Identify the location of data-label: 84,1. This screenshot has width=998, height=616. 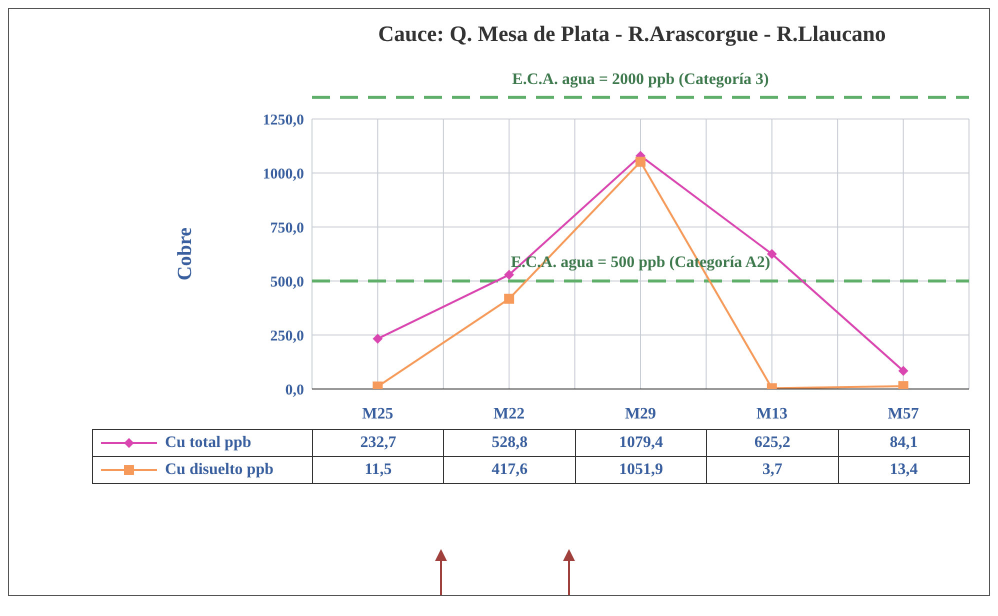
(904, 443).